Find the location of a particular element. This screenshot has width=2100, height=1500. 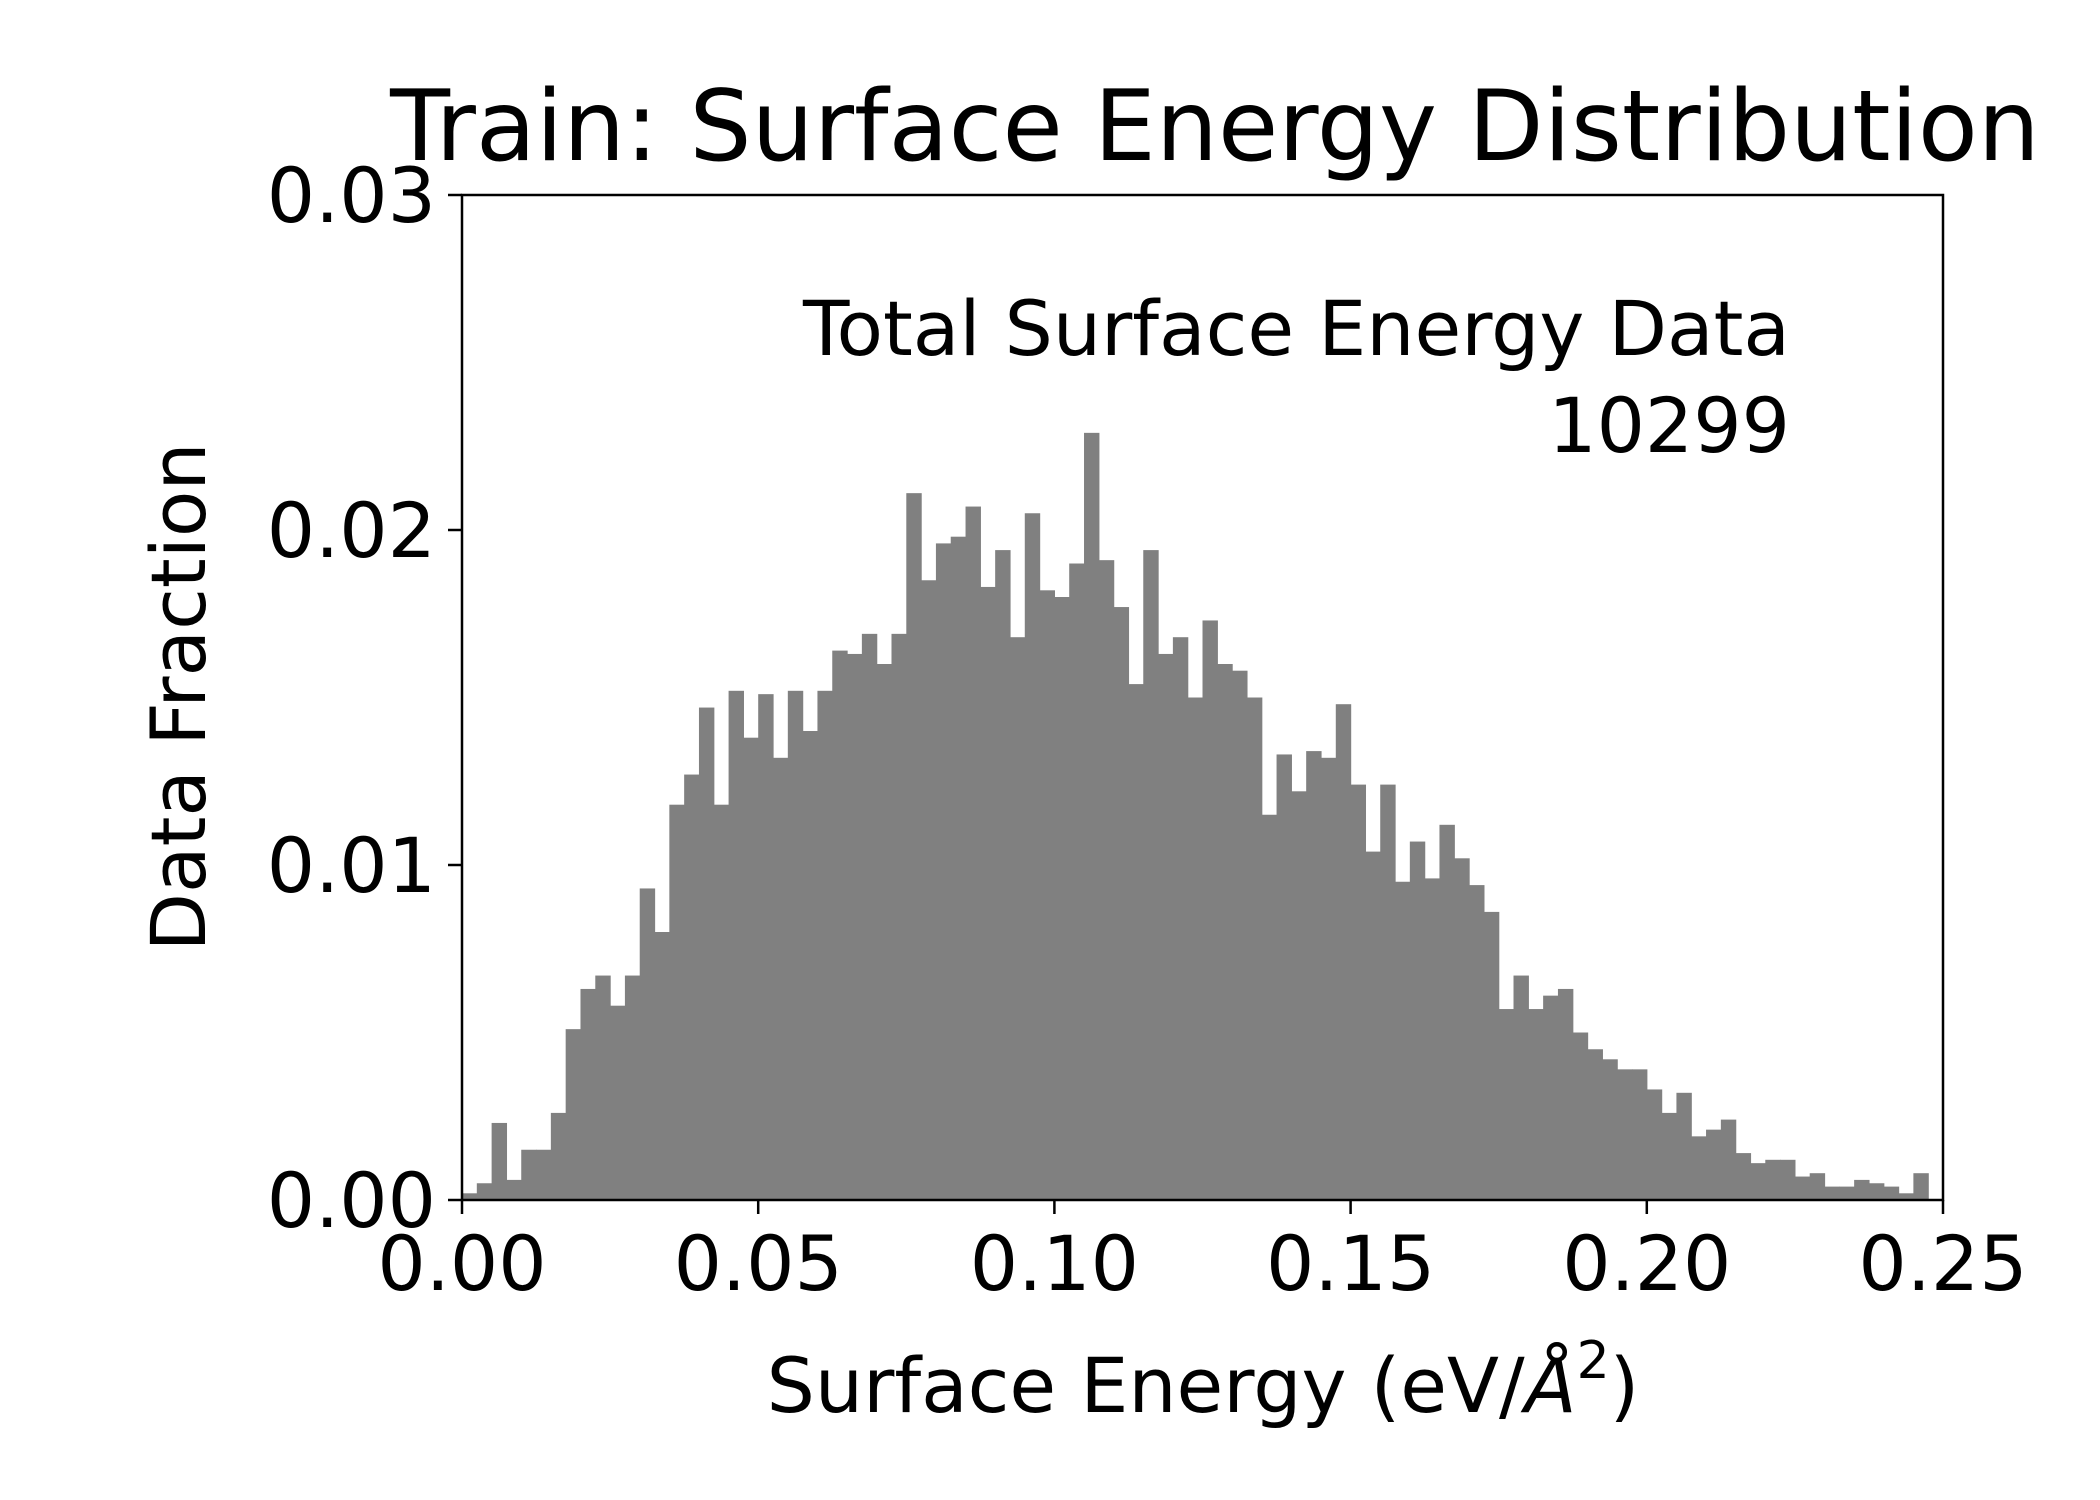

x-axis-label-exponent: 2 is located at coordinates (1593, 1361).